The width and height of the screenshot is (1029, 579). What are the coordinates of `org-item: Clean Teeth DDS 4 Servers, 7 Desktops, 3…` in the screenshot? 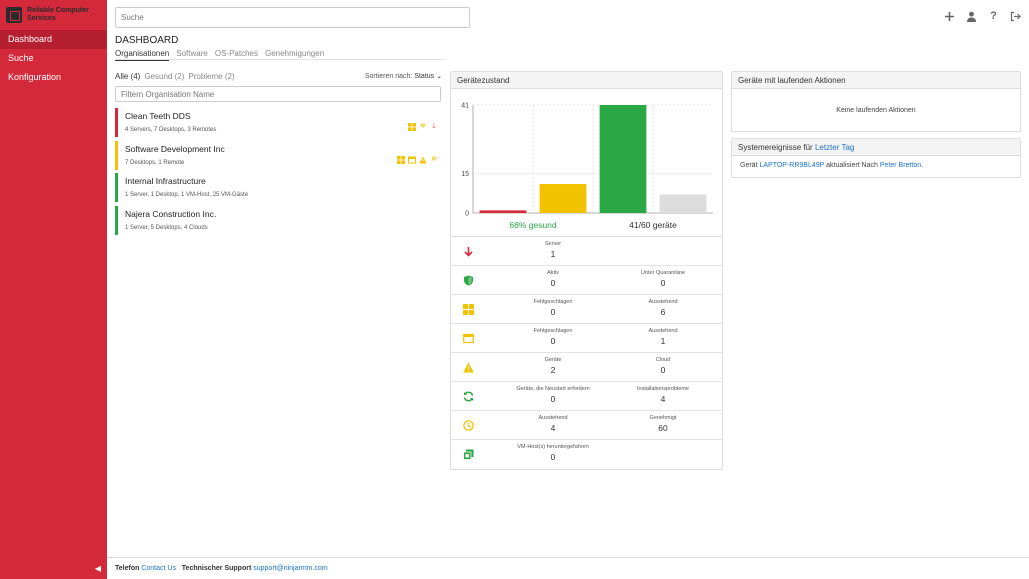 It's located at (278, 122).